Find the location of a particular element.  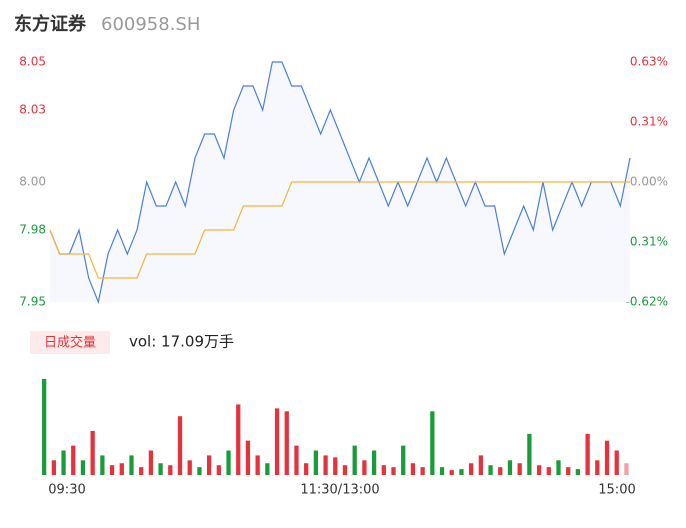

volume-badge: 日成交量 is located at coordinates (70, 343).